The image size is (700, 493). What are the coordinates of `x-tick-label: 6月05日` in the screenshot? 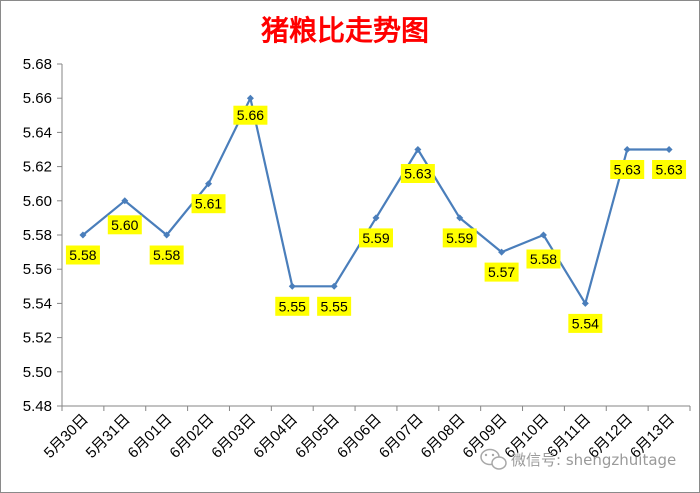 It's located at (317, 436).